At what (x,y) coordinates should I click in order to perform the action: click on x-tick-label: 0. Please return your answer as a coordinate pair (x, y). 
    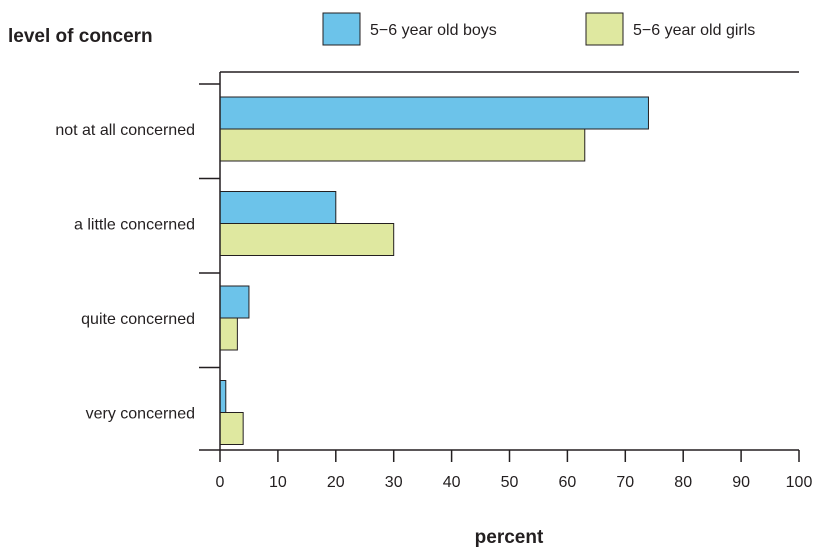
    Looking at the image, I should click on (220, 482).